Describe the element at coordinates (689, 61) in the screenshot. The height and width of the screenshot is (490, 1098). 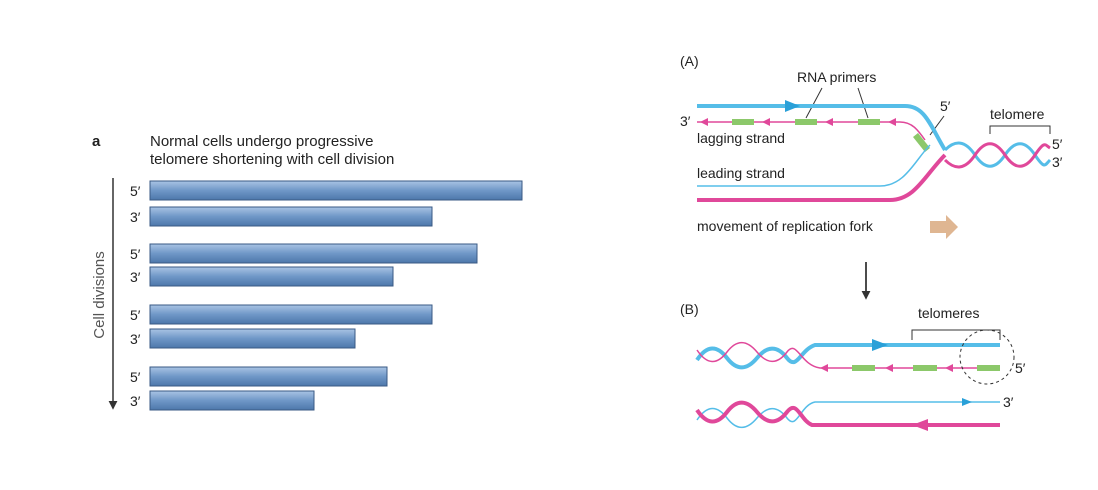
I see `panel-label: (A)` at that location.